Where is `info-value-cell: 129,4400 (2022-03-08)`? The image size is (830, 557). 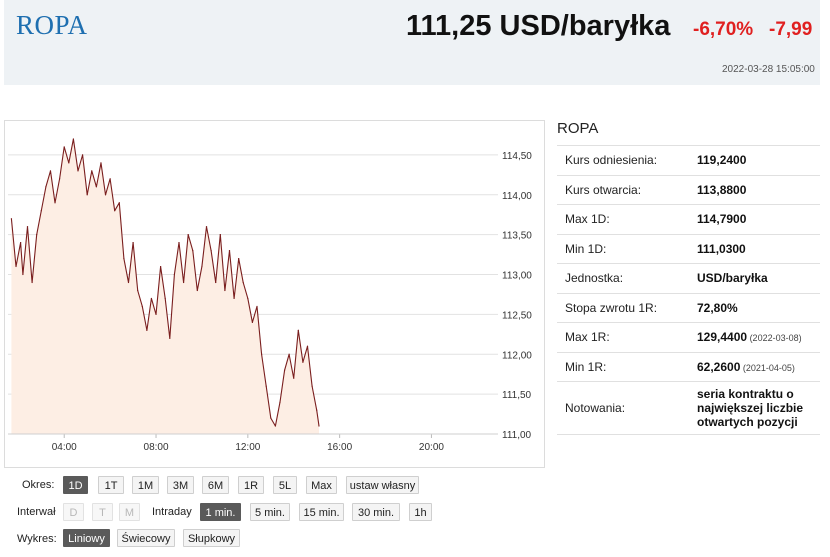 info-value-cell: 129,4400 (2022-03-08) is located at coordinates (758, 337).